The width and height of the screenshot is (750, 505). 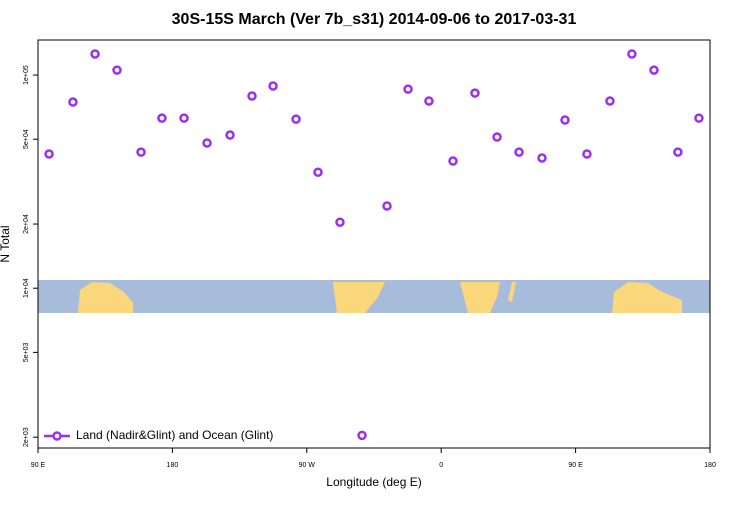 What do you see at coordinates (441, 465) in the screenshot?
I see `x-tick-label: 0` at bounding box center [441, 465].